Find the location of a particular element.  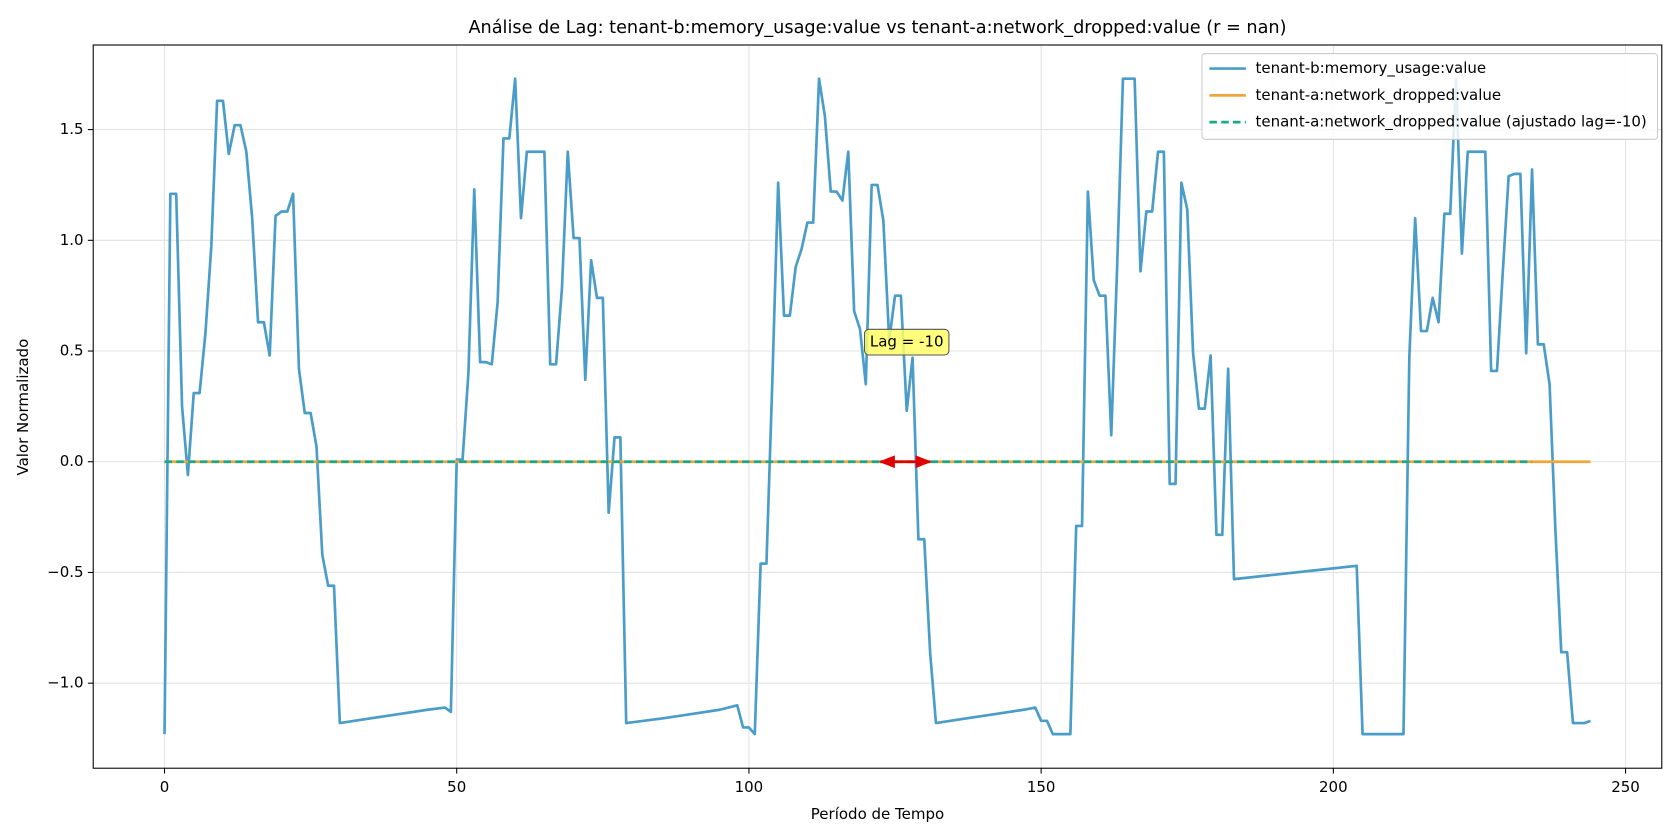

y-tick-label: 0.0 is located at coordinates (72, 461).